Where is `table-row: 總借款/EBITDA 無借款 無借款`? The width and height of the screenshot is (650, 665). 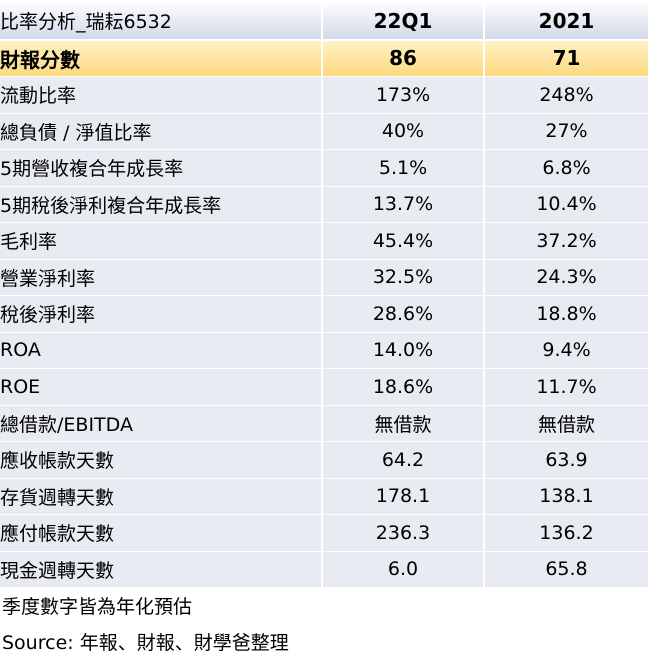
table-row: 總借款/EBITDA 無借款 無借款 is located at coordinates (324, 423).